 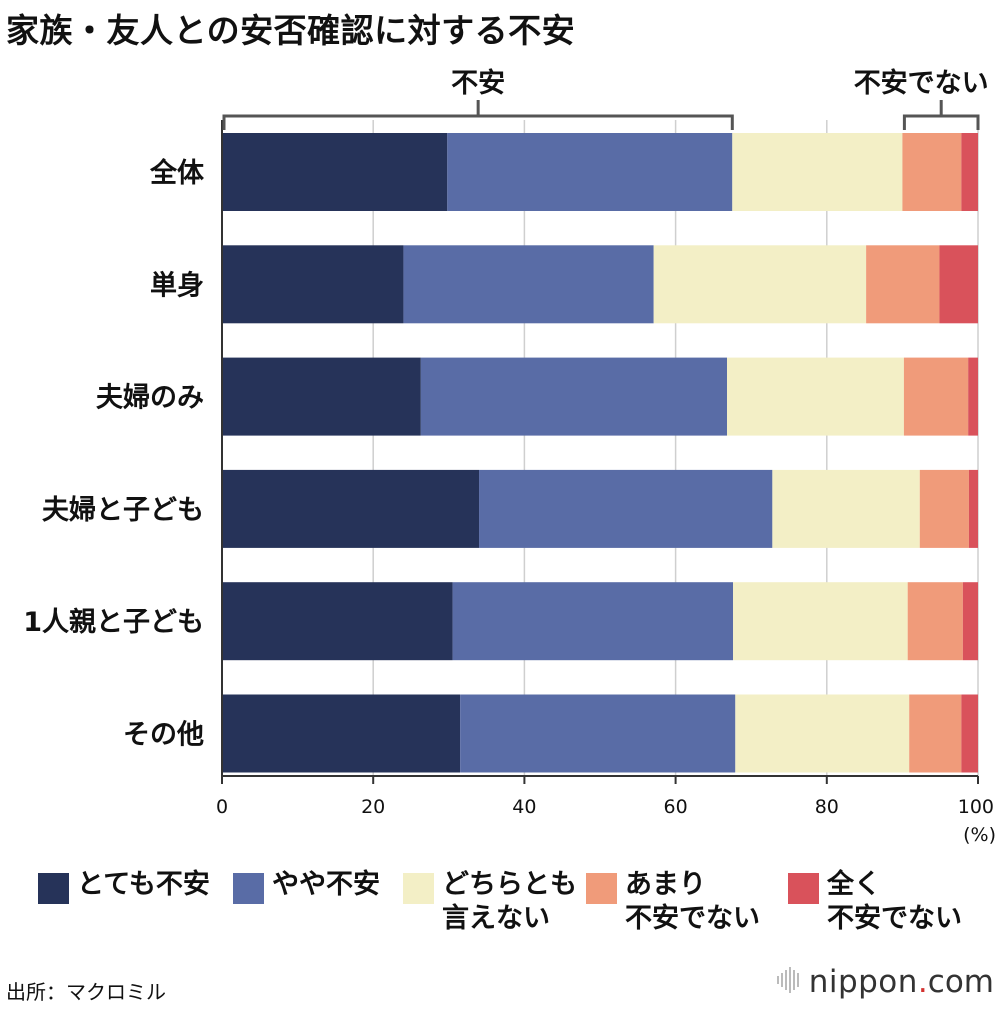 What do you see at coordinates (86, 992) in the screenshot?
I see `source-note: 出所：マクロミル` at bounding box center [86, 992].